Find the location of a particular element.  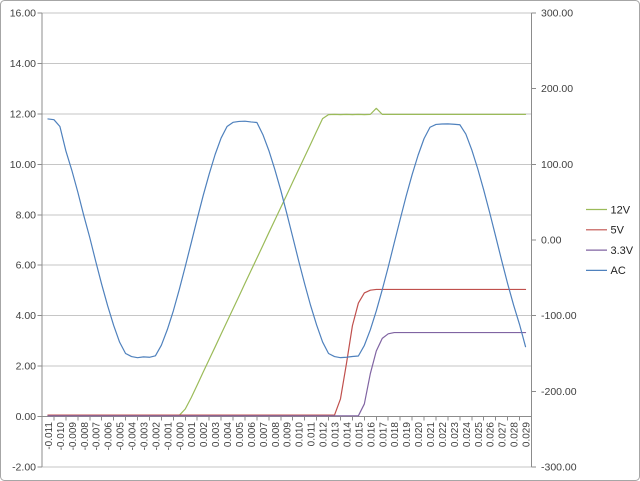

x-axis-label: 0.001 is located at coordinates (192, 434).